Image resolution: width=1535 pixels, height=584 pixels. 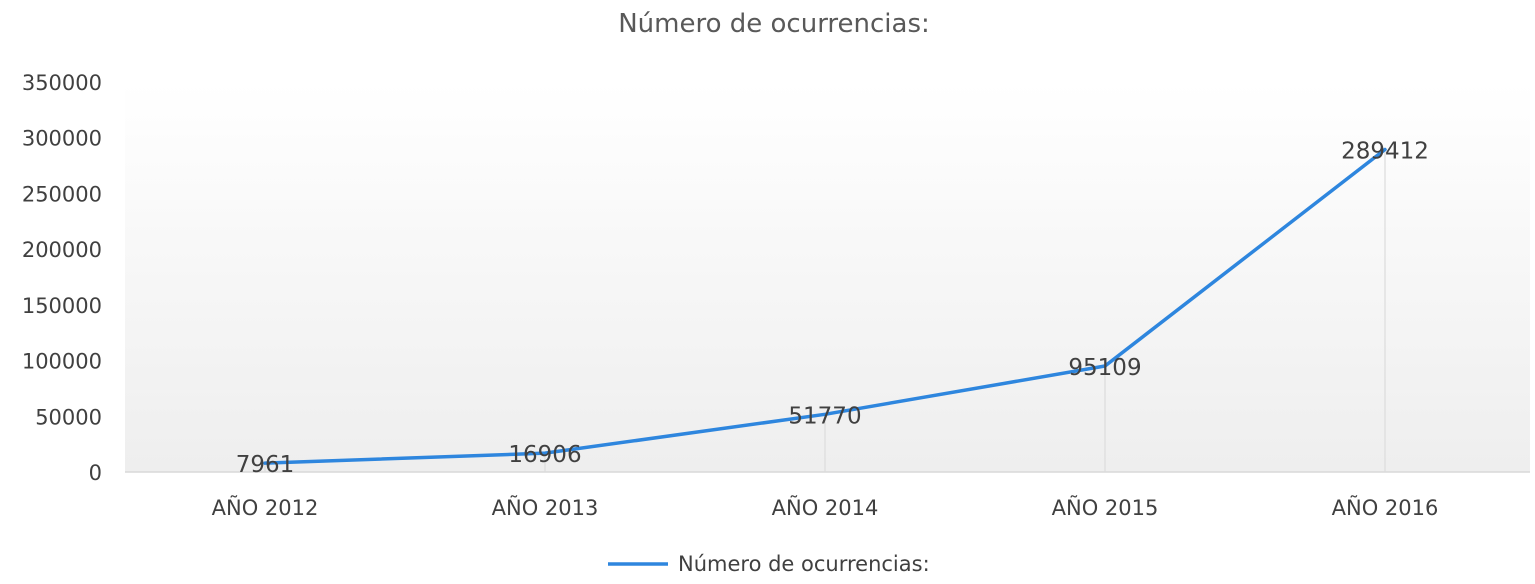 What do you see at coordinates (545, 507) in the screenshot?
I see `x-tick-label: AÑO 2013` at bounding box center [545, 507].